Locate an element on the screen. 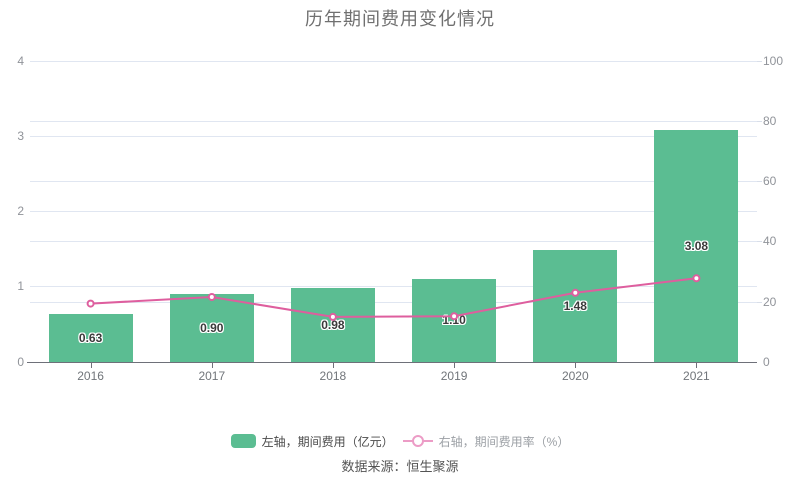  x-axis-label-2020: 2020 is located at coordinates (575, 375).